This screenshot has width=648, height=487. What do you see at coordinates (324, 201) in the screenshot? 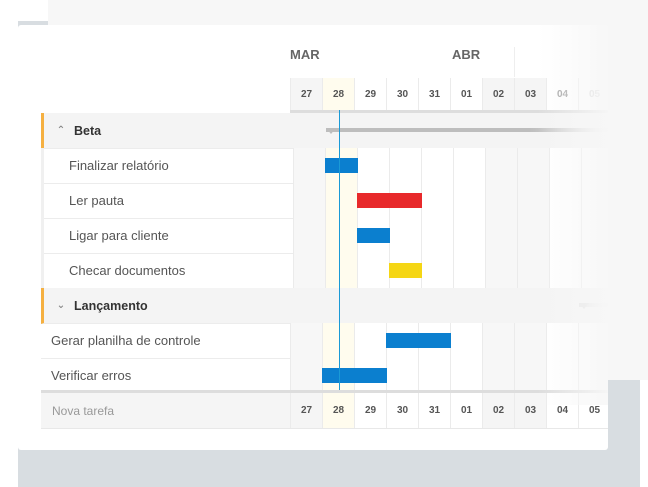
I see `task-row: Ler pauta` at bounding box center [324, 201].